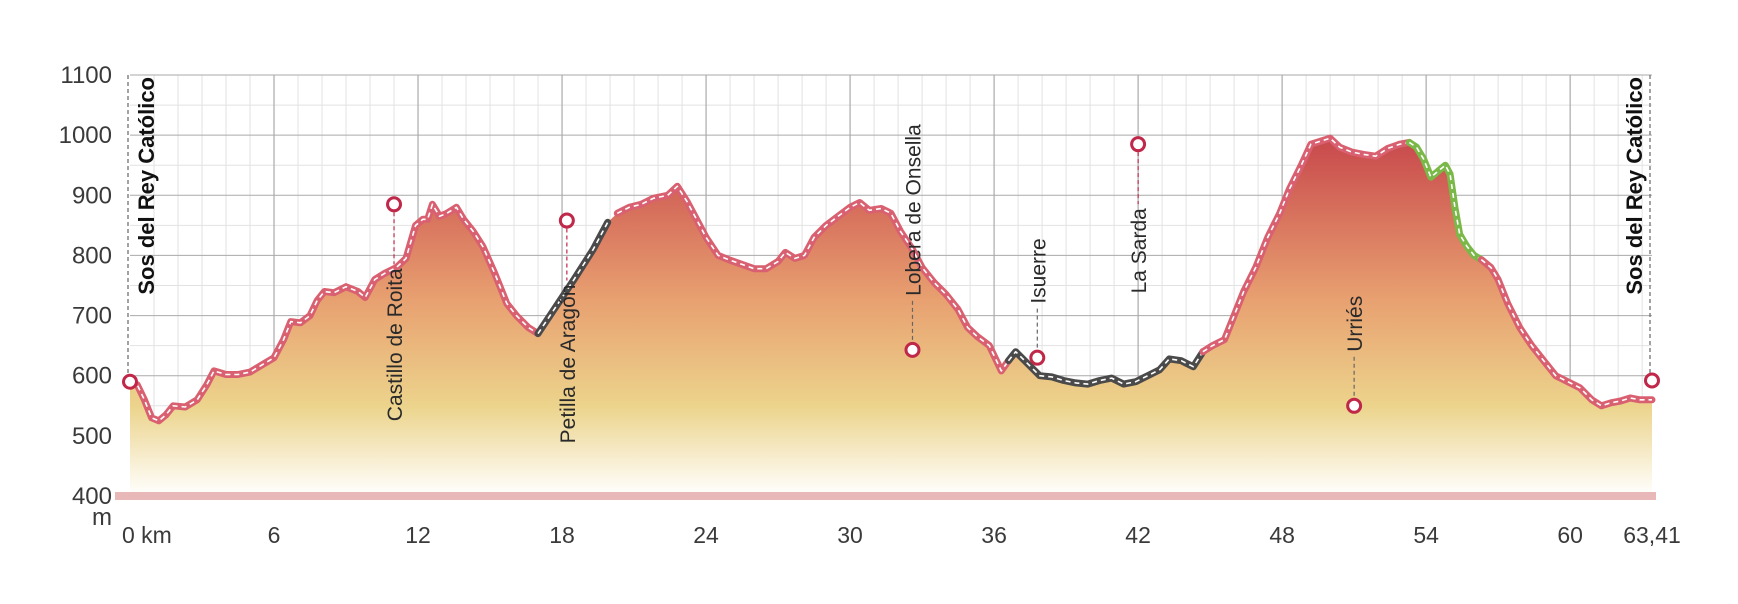 The width and height of the screenshot is (1738, 604). Describe the element at coordinates (994, 535) in the screenshot. I see `x-tick-label: 36` at that location.